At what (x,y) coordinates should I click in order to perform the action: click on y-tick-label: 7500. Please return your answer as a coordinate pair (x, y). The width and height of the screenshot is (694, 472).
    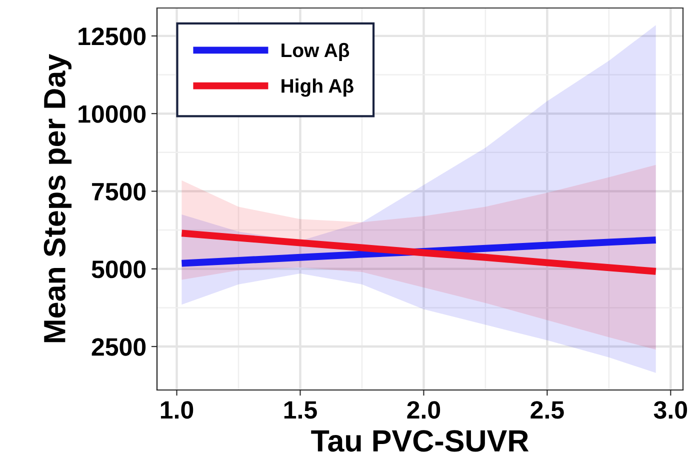
    Looking at the image, I should click on (119, 191).